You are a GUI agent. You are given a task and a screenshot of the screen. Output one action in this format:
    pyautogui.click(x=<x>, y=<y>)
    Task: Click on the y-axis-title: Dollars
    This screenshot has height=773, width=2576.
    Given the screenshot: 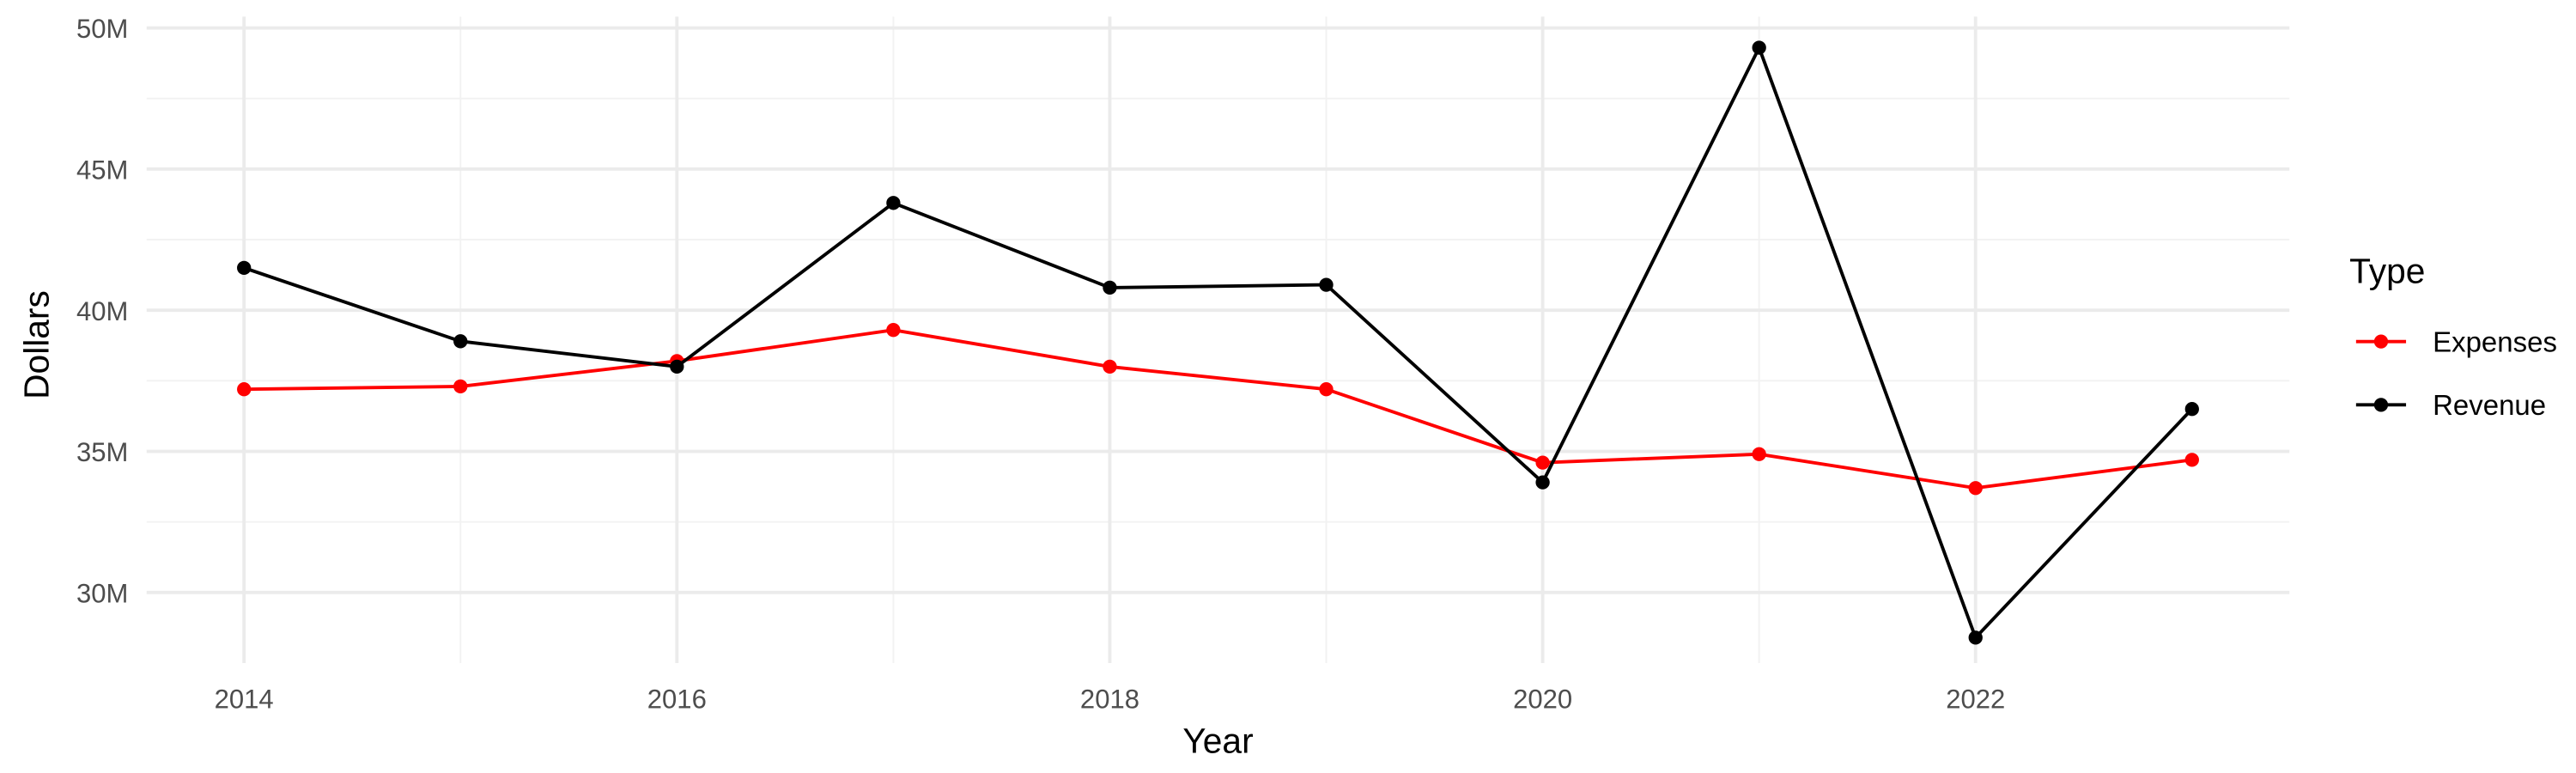 What is the action you would take?
    pyautogui.click(x=36, y=344)
    